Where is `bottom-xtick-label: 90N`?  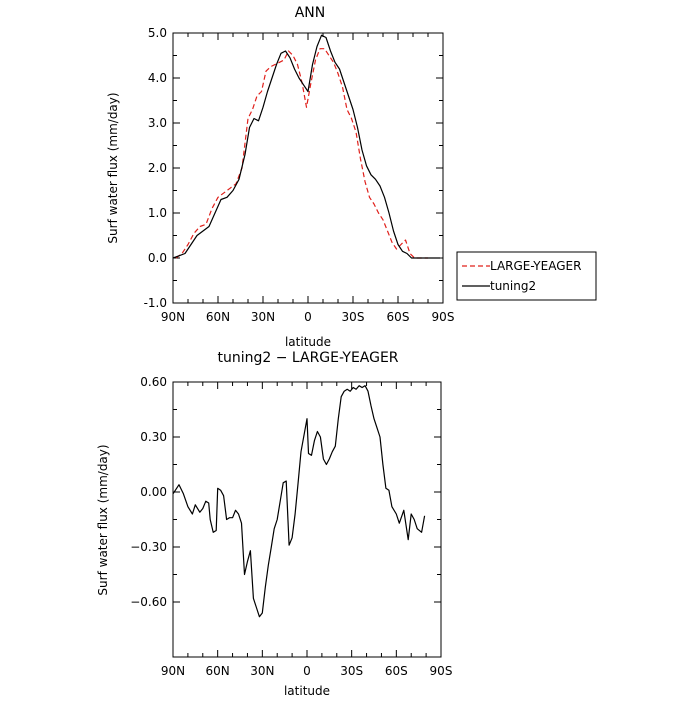
bottom-xtick-label: 90N is located at coordinates (173, 671).